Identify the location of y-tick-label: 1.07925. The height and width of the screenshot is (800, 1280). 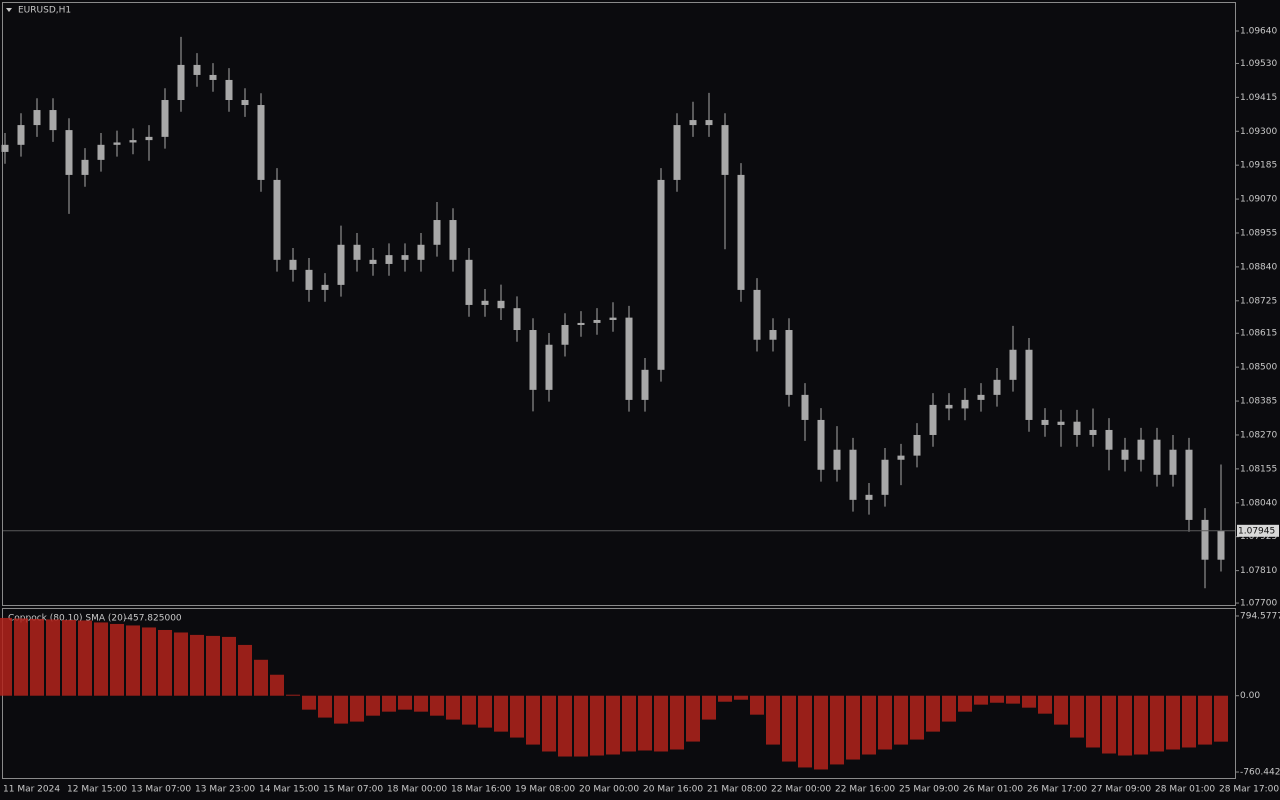
(1258, 537).